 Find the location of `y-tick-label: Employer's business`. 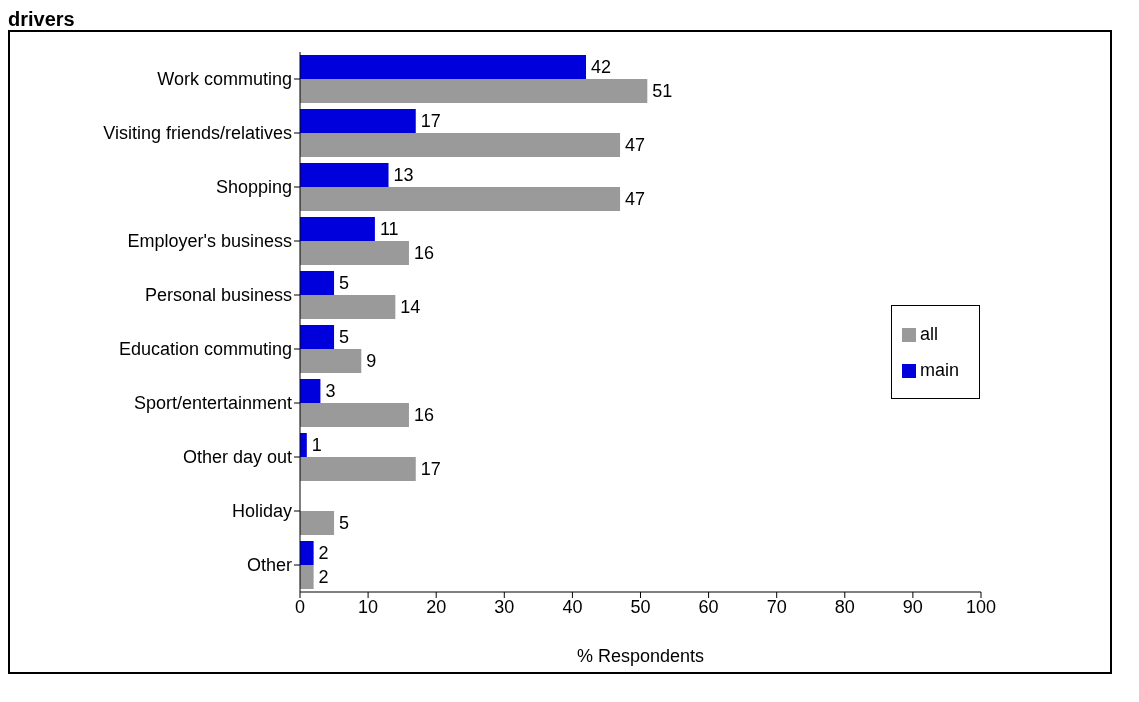

y-tick-label: Employer's business is located at coordinates (209, 241).